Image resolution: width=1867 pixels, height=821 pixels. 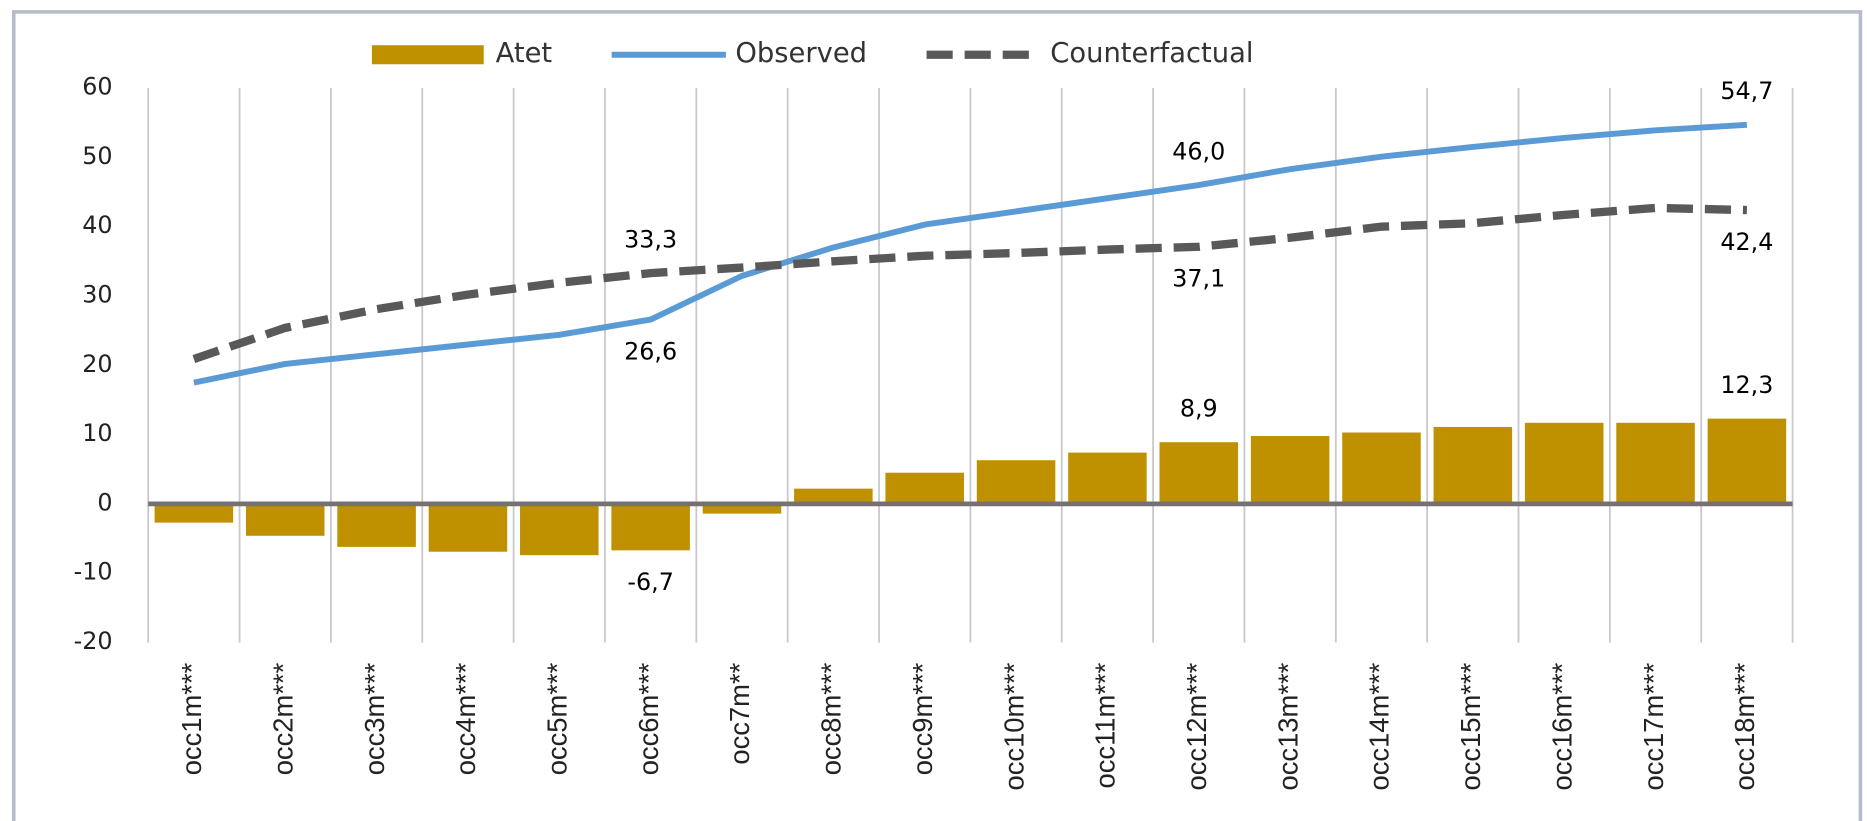 What do you see at coordinates (1013, 726) in the screenshot?
I see `x-tick-label: occ10m***` at bounding box center [1013, 726].